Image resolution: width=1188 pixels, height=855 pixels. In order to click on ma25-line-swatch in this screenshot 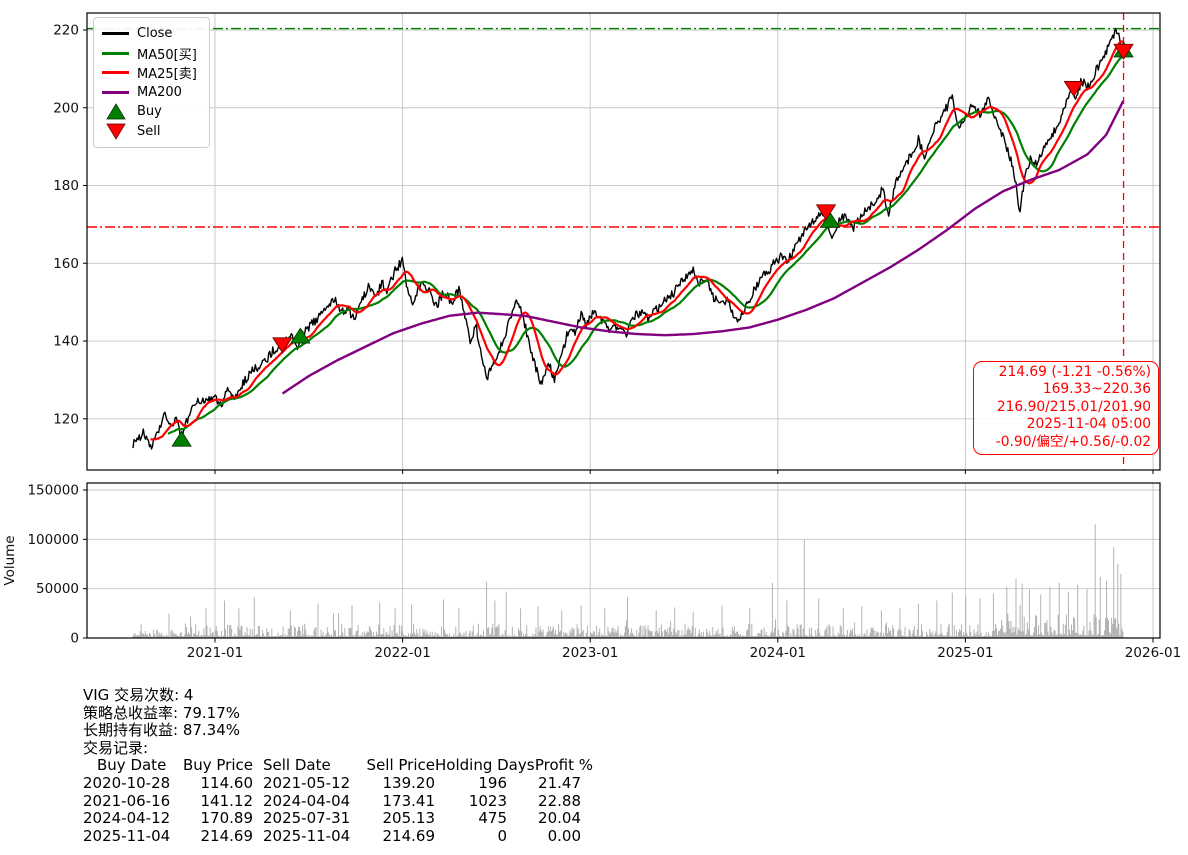, I will do `click(115, 73)`.